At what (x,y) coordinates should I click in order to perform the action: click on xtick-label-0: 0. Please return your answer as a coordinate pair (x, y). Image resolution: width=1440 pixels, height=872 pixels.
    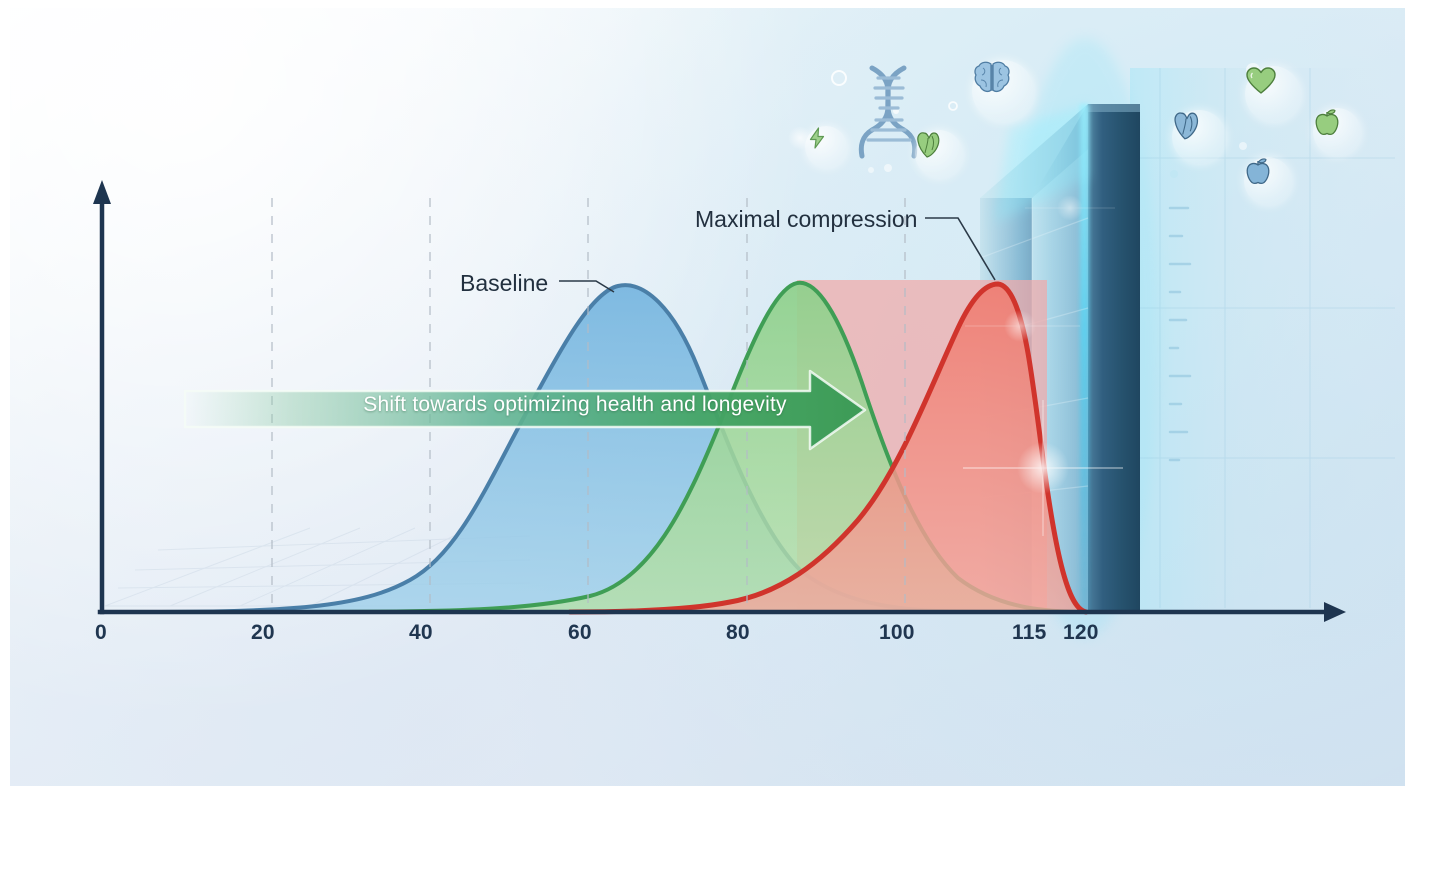
    Looking at the image, I should click on (101, 632).